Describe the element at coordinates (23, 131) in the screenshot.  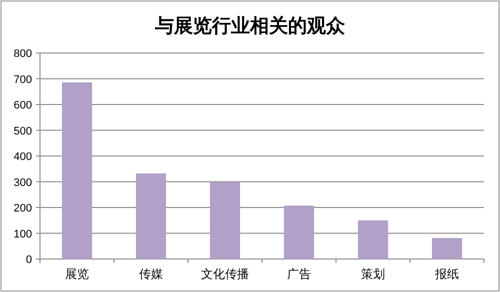
I see `y-tick-label: 500` at that location.